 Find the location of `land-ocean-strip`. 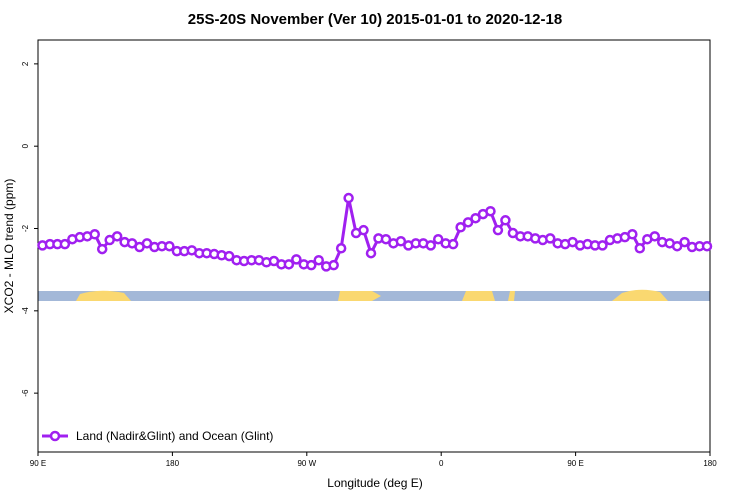

land-ocean-strip is located at coordinates (374, 295).